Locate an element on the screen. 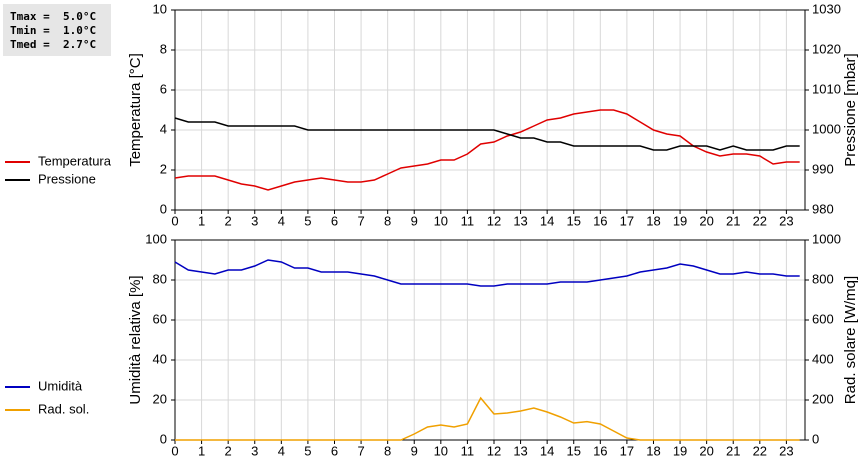  y-tick-label: 100 is located at coordinates (156, 238).